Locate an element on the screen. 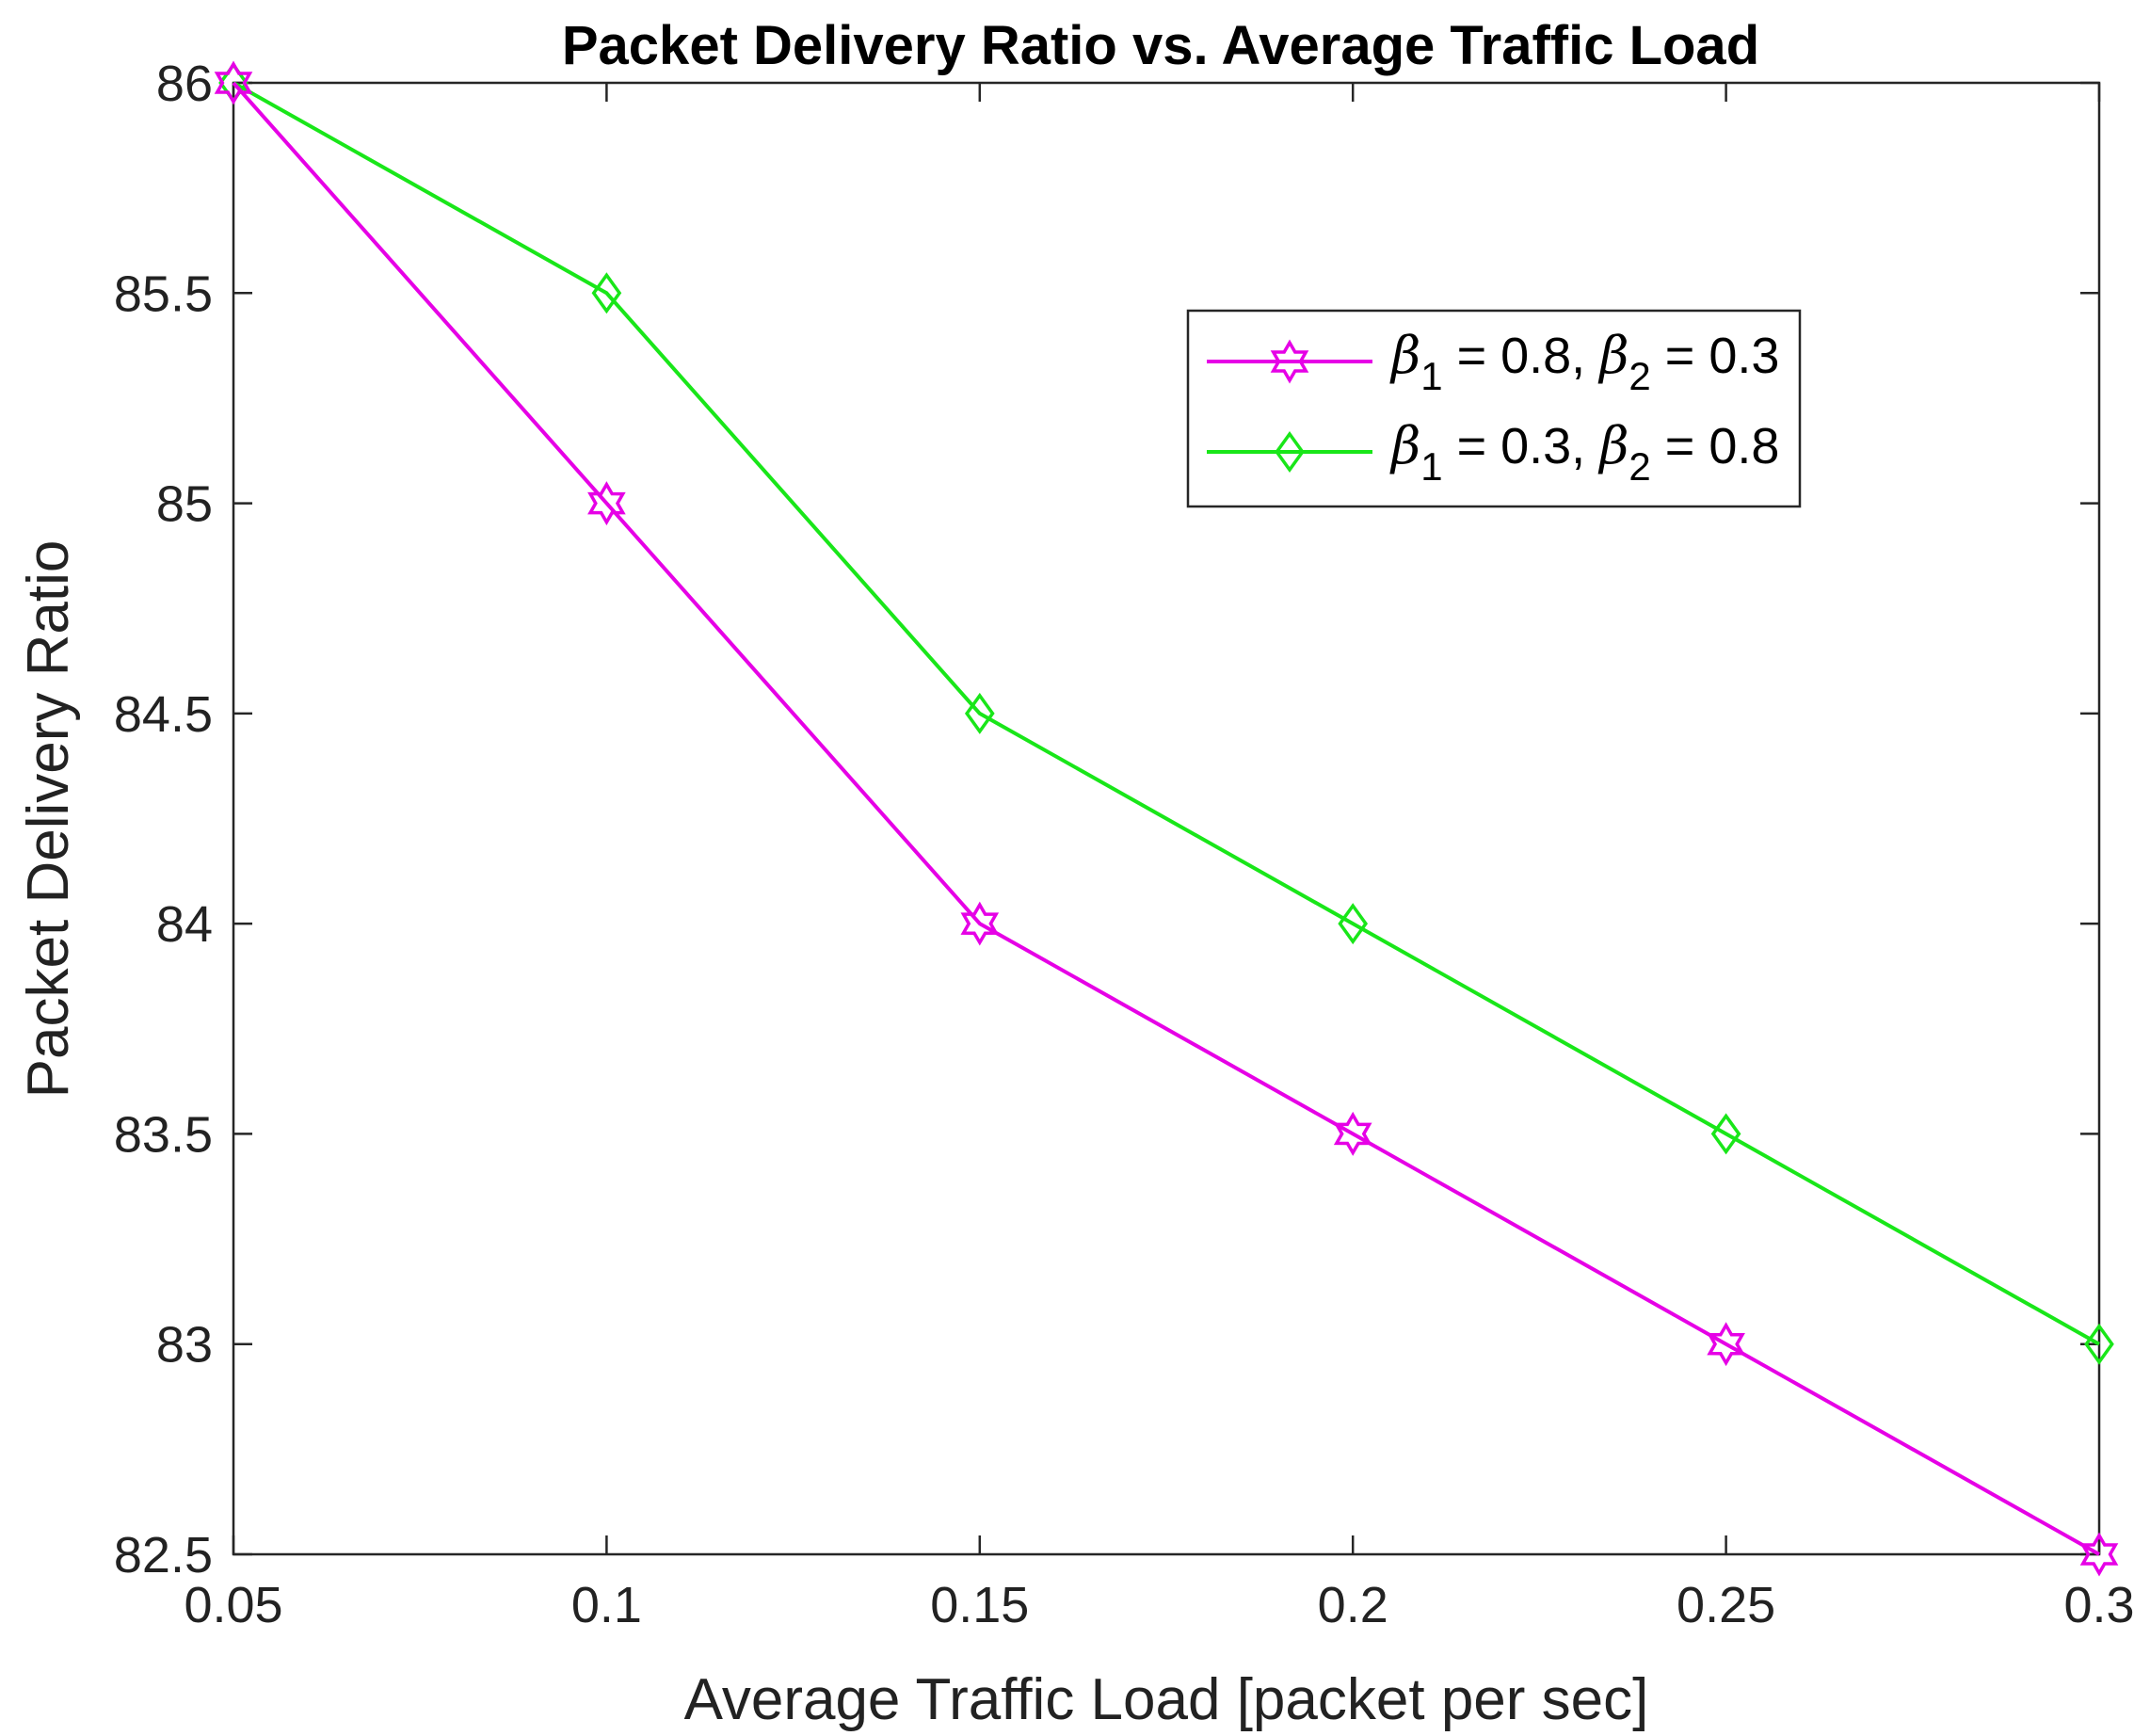  x-axis-label: Average Traffic Load [packet per sec] is located at coordinates (1167, 1699).